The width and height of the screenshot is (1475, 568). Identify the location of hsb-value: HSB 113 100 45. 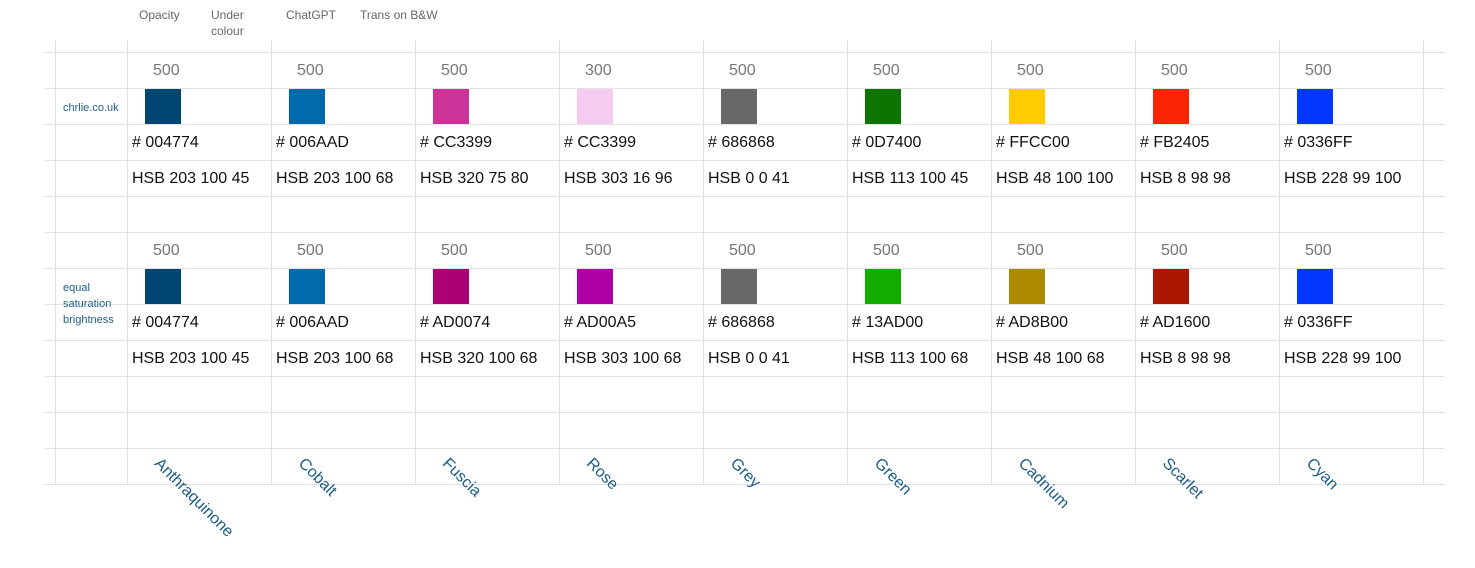
(910, 178).